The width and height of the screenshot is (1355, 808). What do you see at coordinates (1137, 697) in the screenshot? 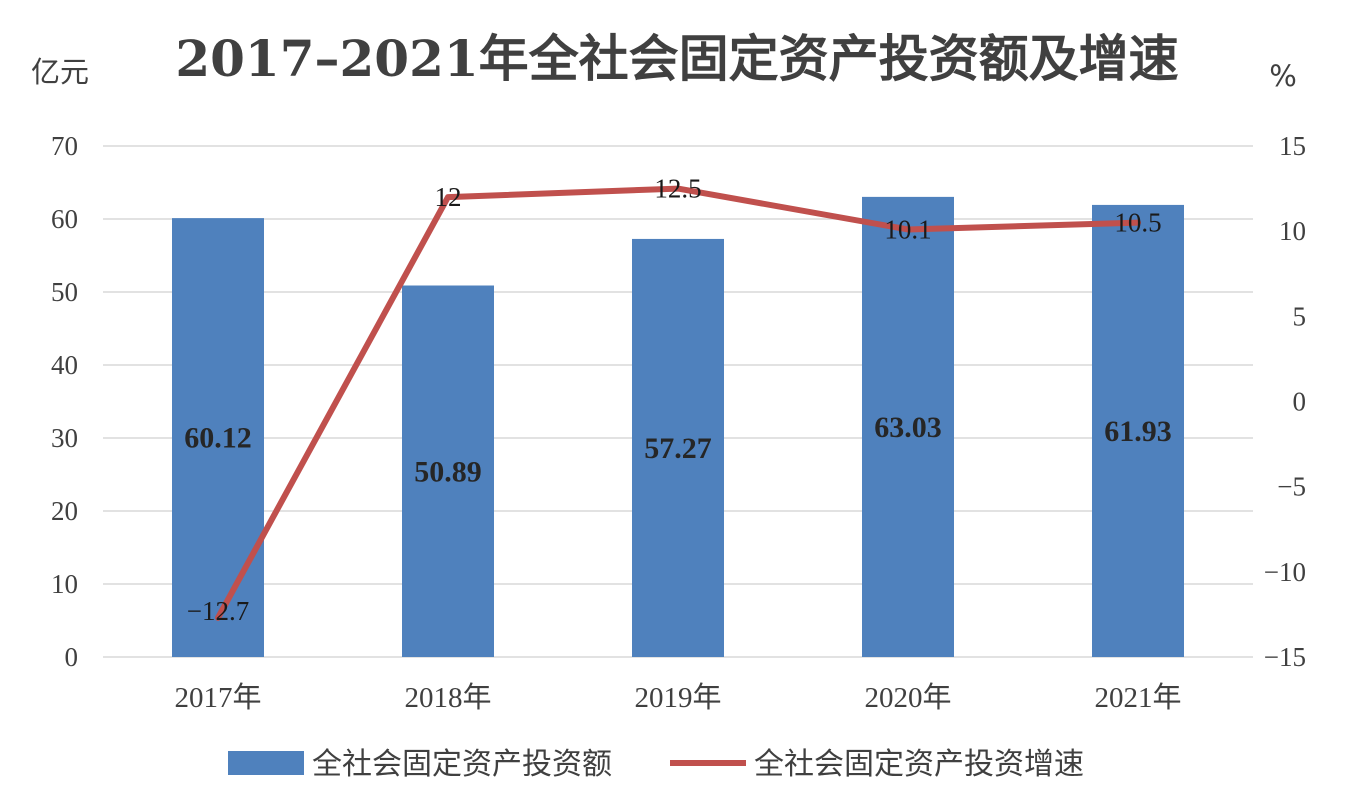
I see `category-label: 2021年` at bounding box center [1137, 697].